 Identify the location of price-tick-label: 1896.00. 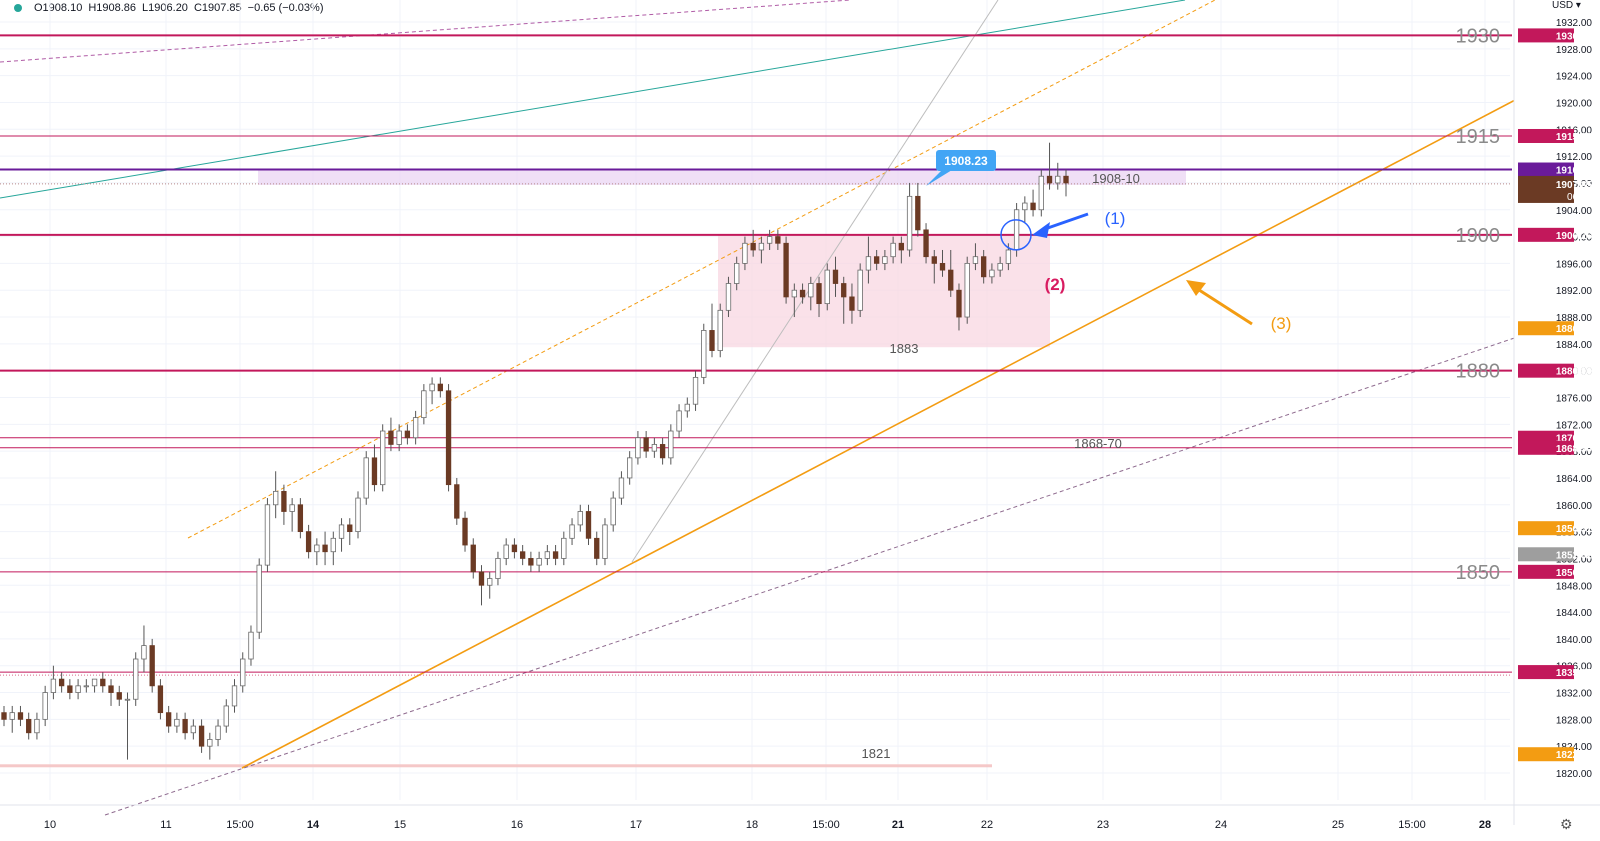
(1574, 264).